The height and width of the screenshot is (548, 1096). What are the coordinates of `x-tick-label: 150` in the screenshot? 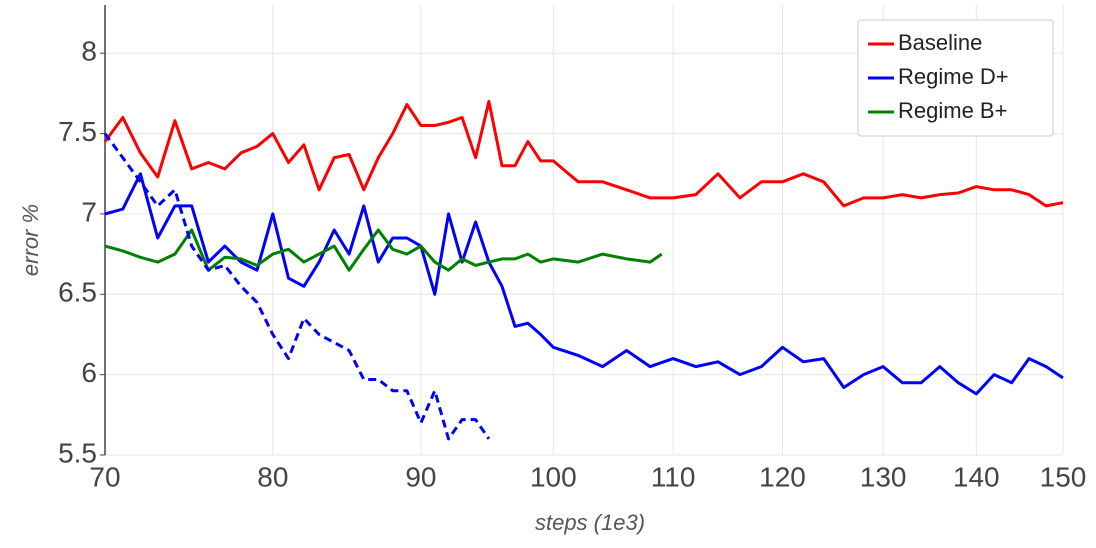 It's located at (1063, 476).